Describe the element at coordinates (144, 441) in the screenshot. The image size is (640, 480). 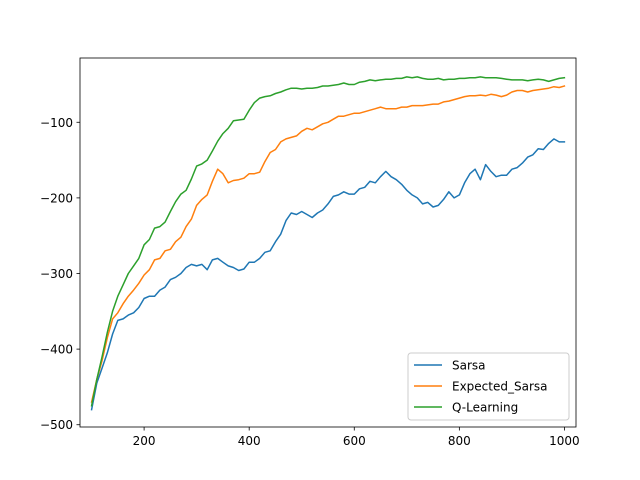
I see `x-tick-label: 200` at that location.